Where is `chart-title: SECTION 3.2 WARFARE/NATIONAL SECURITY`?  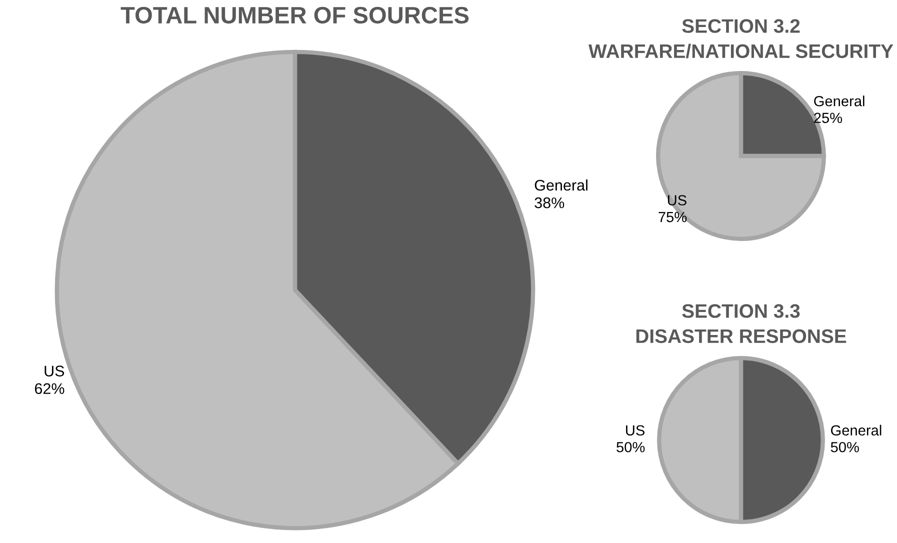 chart-title: SECTION 3.2 WARFARE/NATIONAL SECURITY is located at coordinates (741, 38).